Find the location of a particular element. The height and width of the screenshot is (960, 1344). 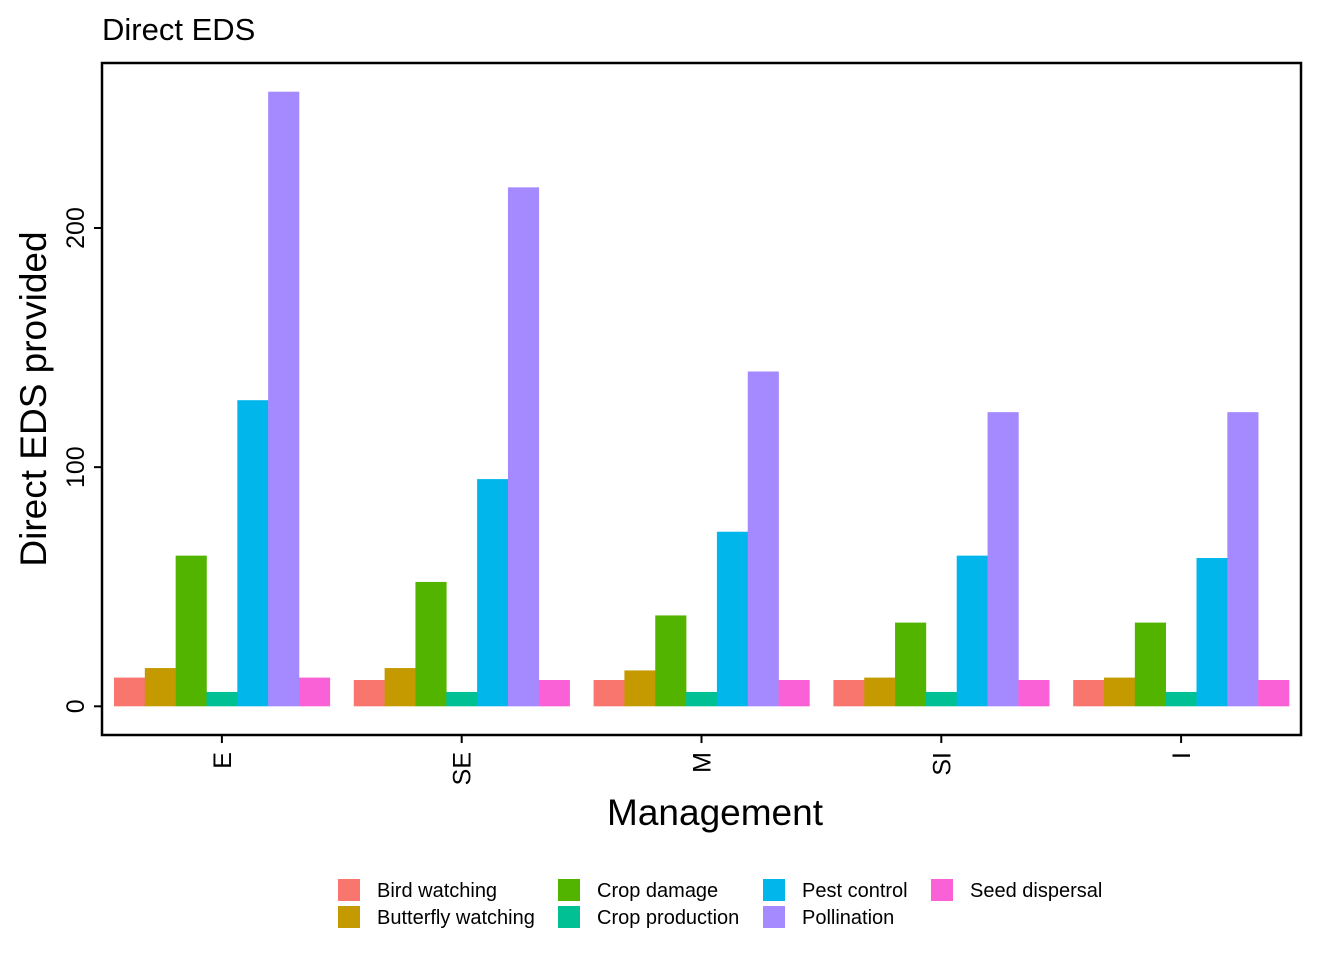

bar-m-seed-dispersal is located at coordinates (794, 693).